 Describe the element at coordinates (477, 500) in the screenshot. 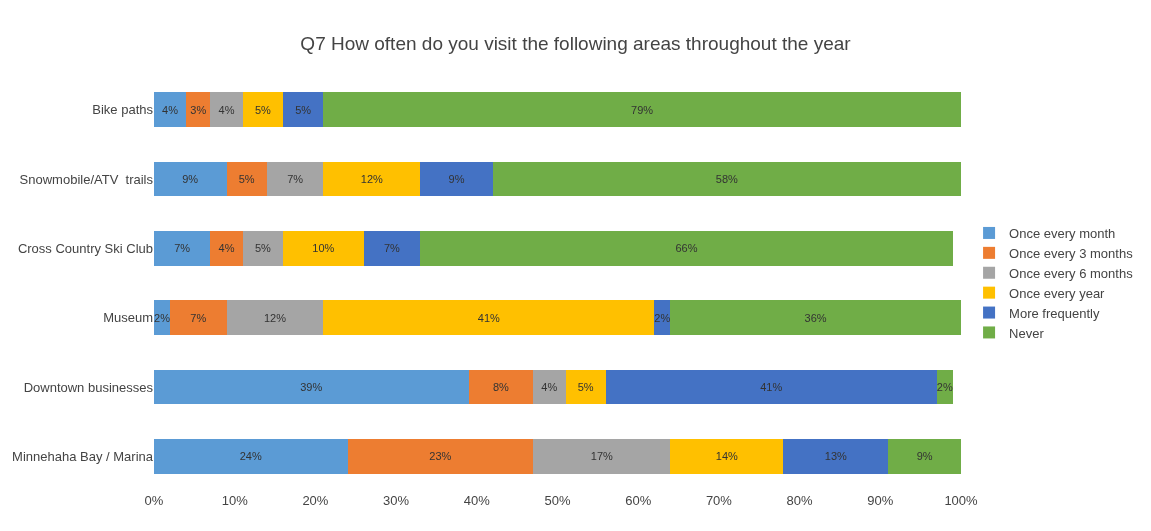

I see `x-tick-label: 40%` at that location.